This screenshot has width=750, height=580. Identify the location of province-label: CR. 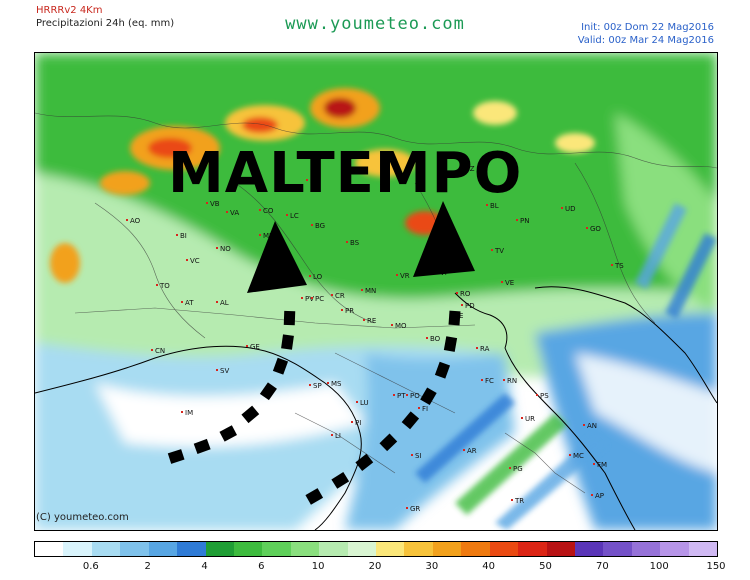
(340, 296).